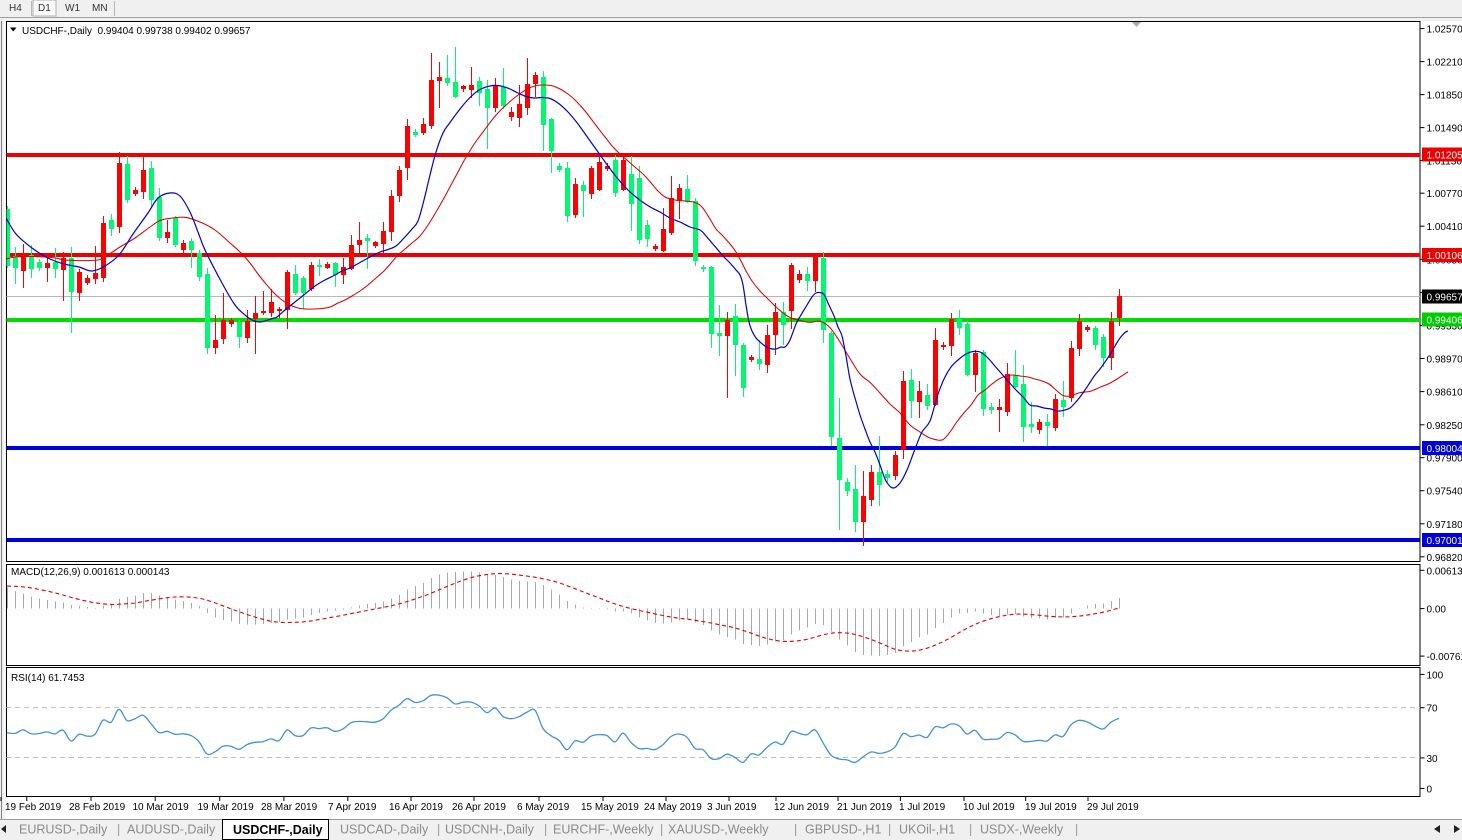 The height and width of the screenshot is (840, 1462). I want to click on svg-text: 1.00410, so click(1444, 227).